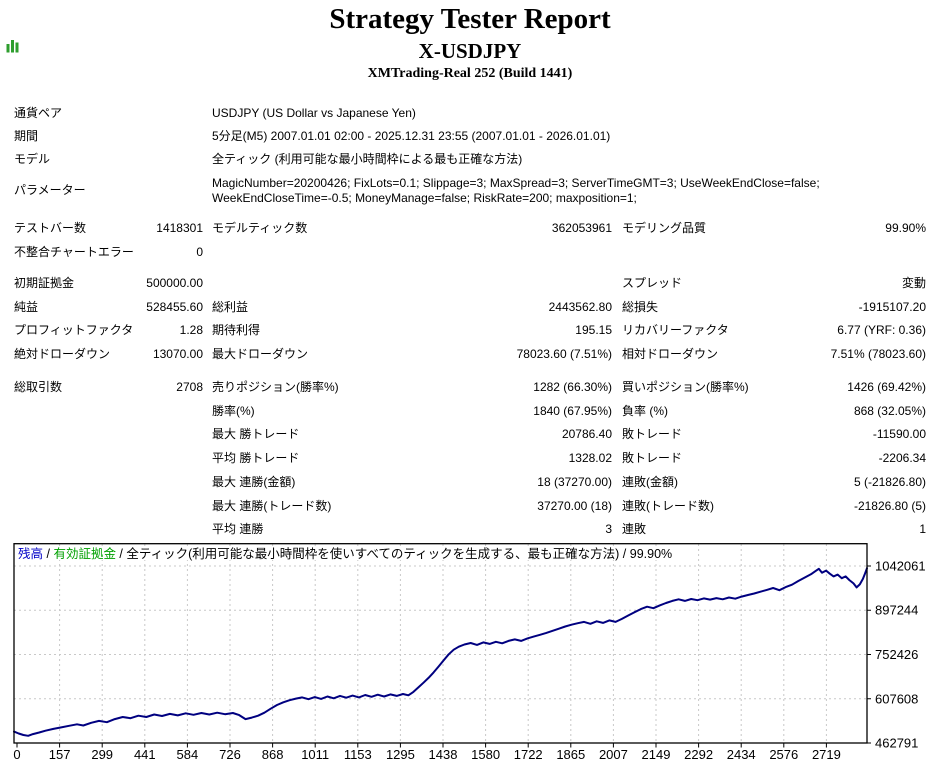  What do you see at coordinates (608, 529) in the screenshot?
I see `row-value-2: 3` at bounding box center [608, 529].